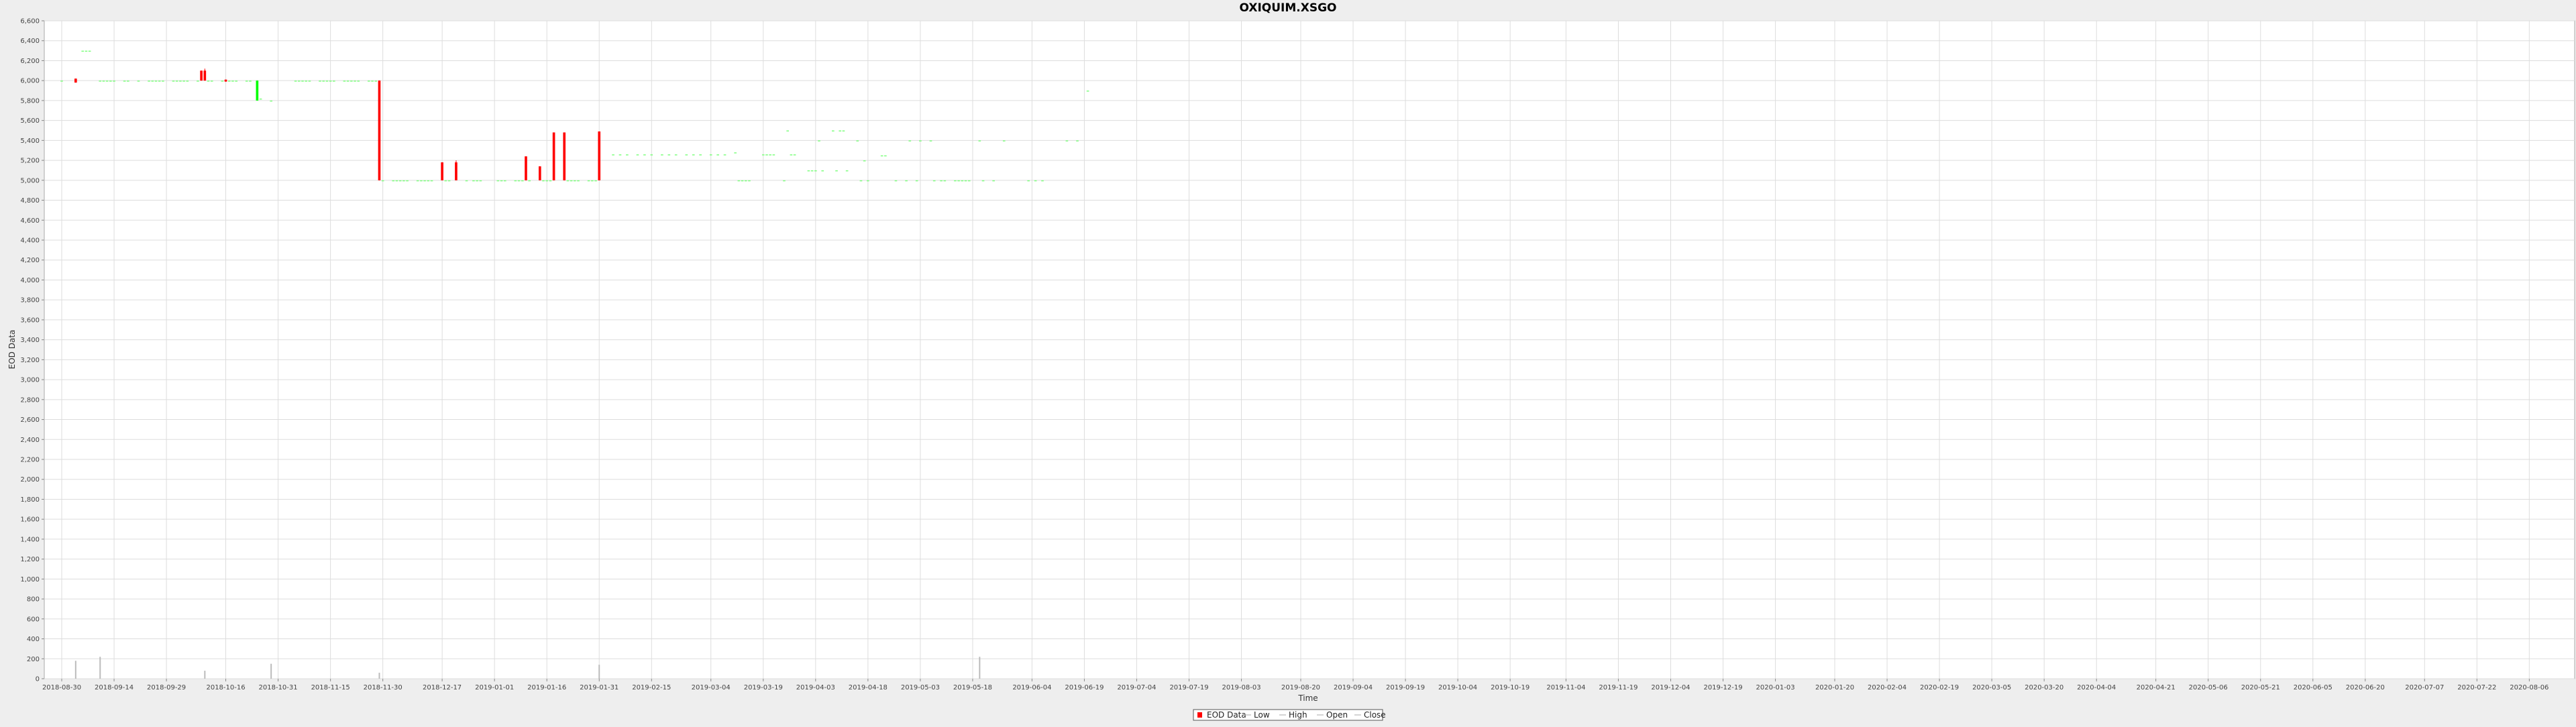  What do you see at coordinates (2365, 687) in the screenshot?
I see `x-tick-label: 2020-06-20` at bounding box center [2365, 687].